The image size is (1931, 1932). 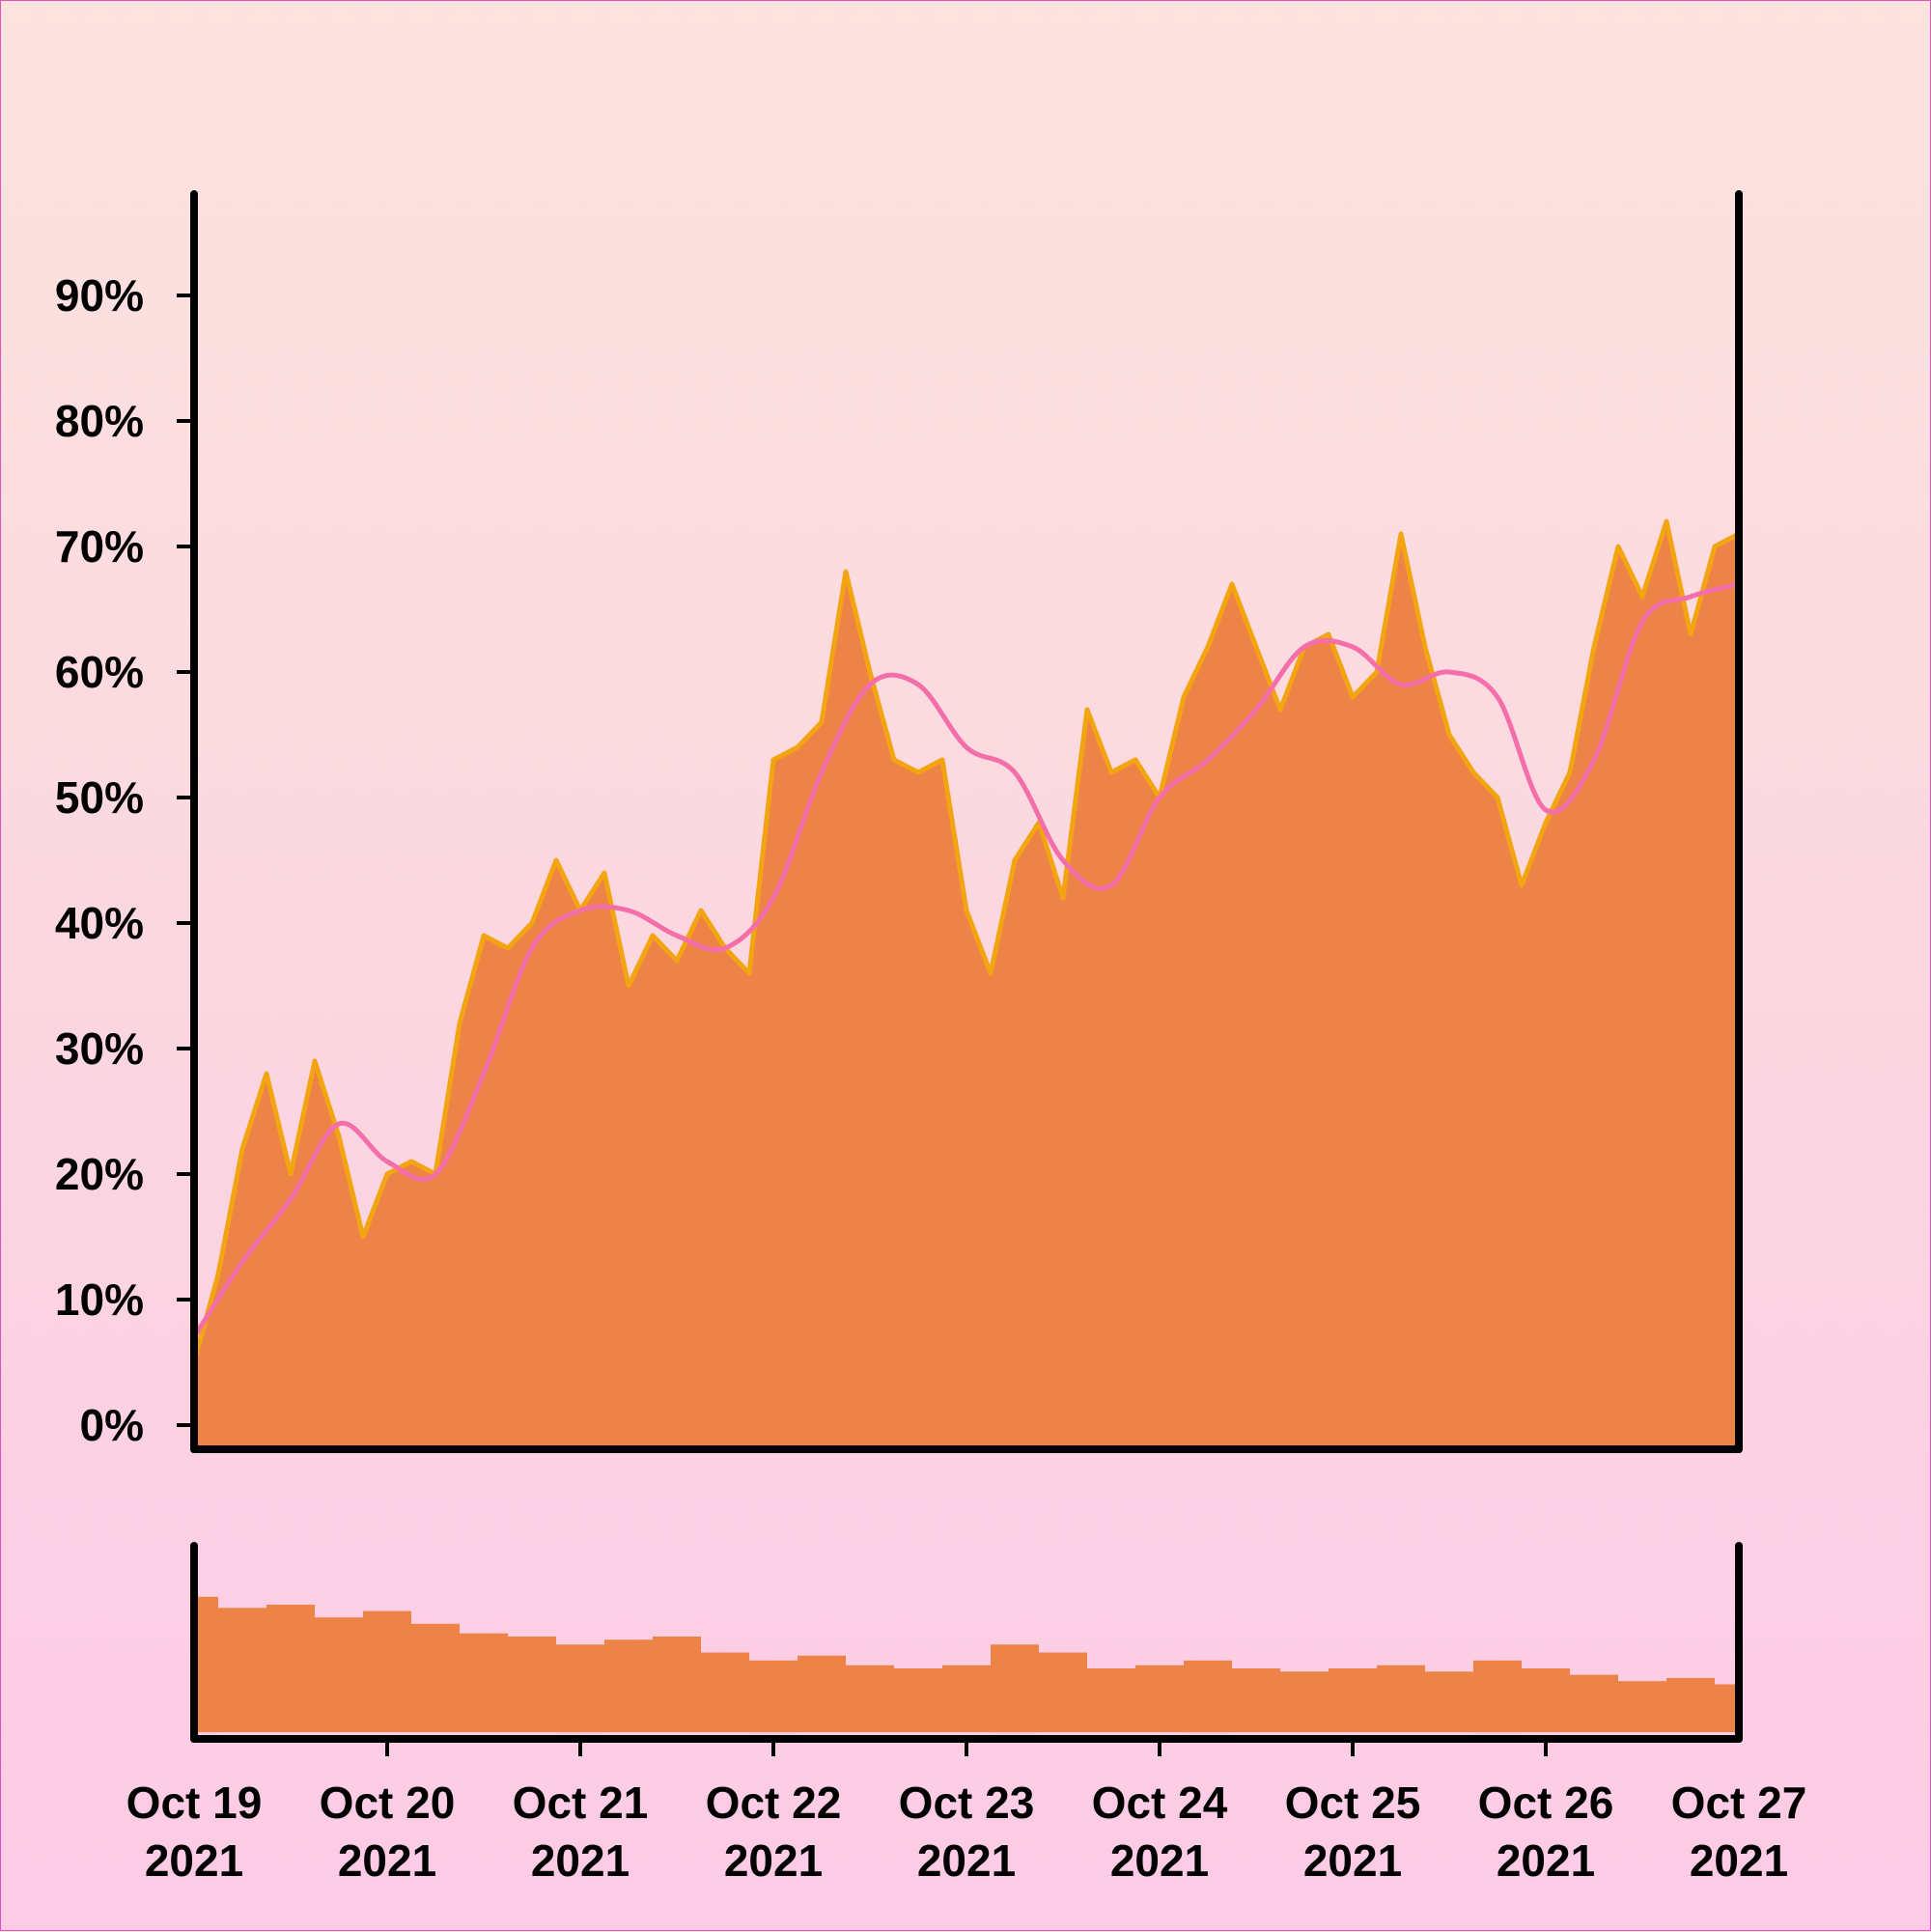 I want to click on y-tick-label: 10%, so click(x=99, y=1300).